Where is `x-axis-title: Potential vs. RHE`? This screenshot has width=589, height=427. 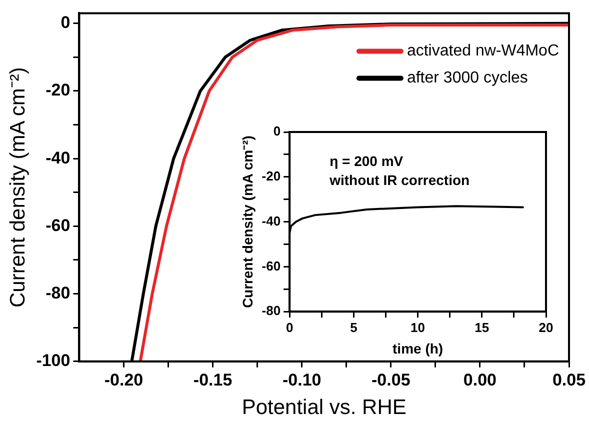
x-axis-title: Potential vs. RHE is located at coordinates (324, 408).